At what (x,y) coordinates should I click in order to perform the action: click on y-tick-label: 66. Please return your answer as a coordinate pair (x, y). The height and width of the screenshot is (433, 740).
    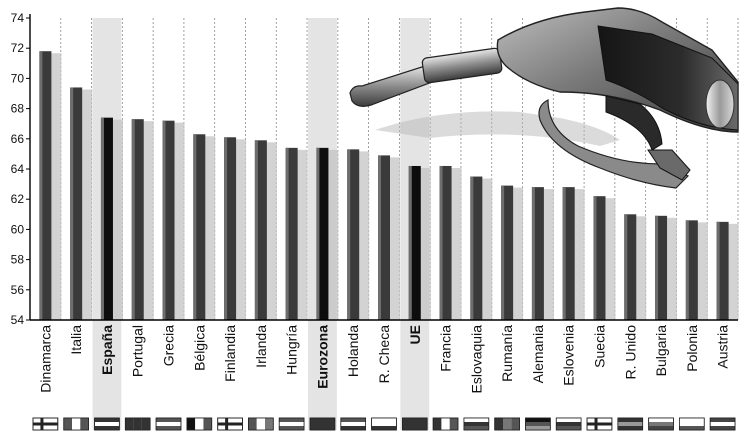
    Looking at the image, I should click on (18, 139).